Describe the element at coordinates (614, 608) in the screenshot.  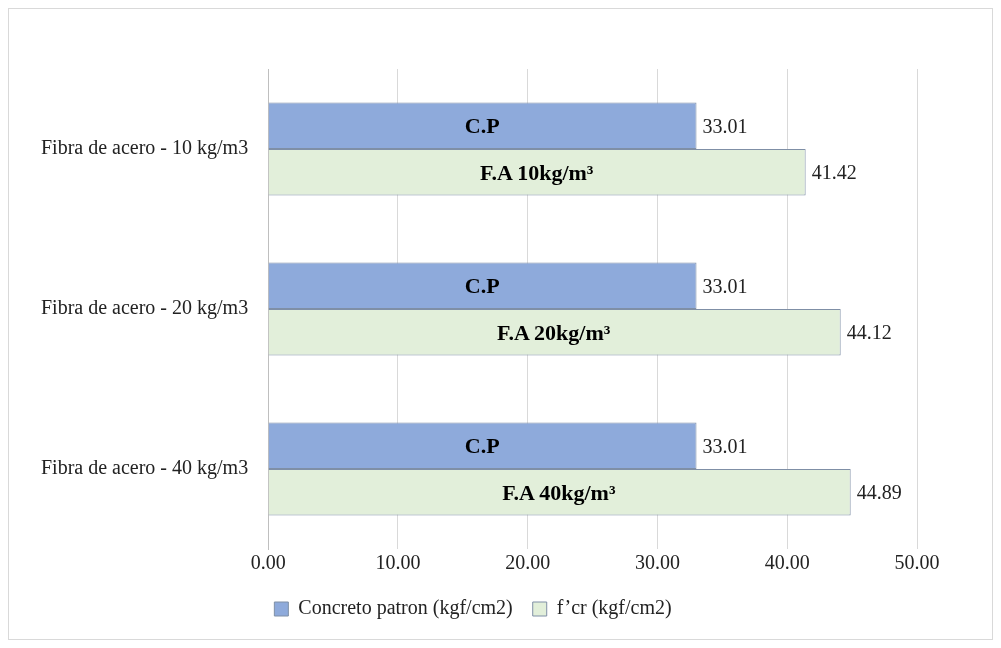
I see `legend-label: f’cr (kgf/cm2)` at that location.